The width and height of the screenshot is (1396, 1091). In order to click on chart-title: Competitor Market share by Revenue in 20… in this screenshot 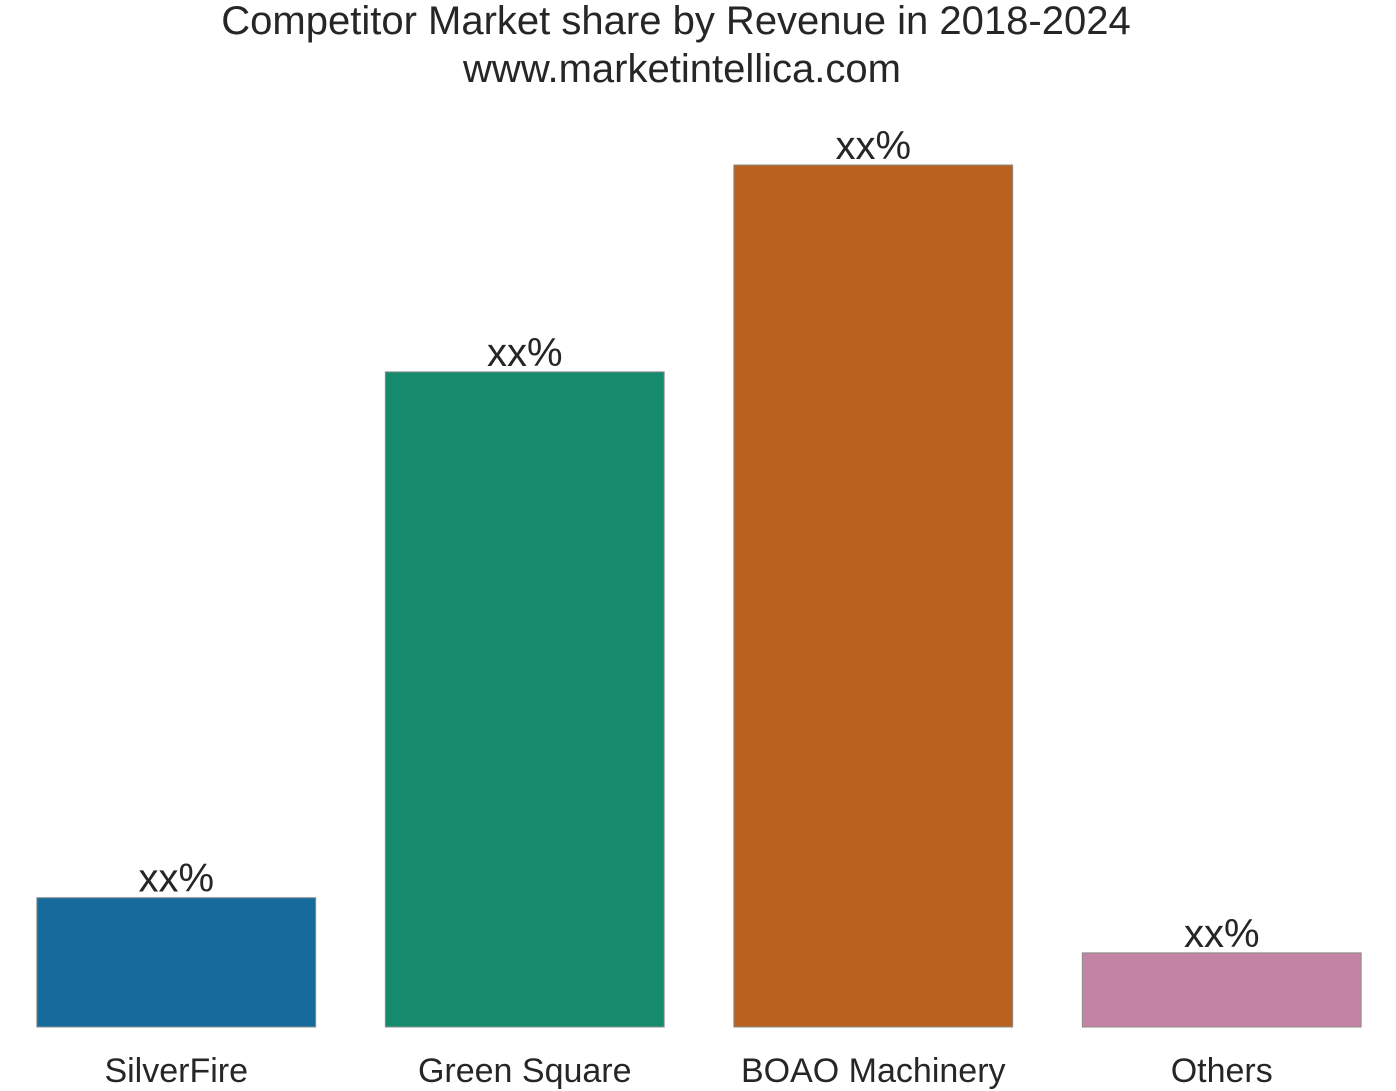, I will do `click(675, 21)`.